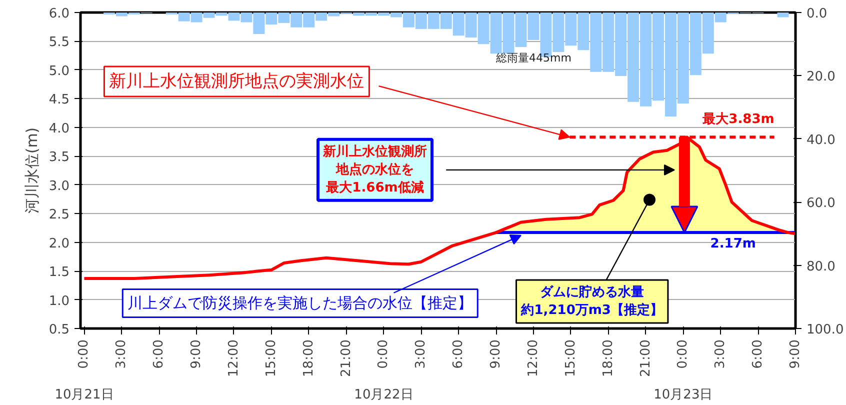 The image size is (846, 405). What do you see at coordinates (59, 71) in the screenshot?
I see `y-tick-label: 5.0` at bounding box center [59, 71].